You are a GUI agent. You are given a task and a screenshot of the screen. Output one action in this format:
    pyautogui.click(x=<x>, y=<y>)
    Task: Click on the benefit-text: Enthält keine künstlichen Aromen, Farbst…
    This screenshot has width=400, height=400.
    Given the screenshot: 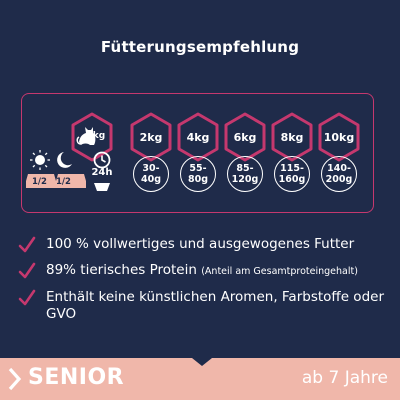 What is the action you would take?
    pyautogui.click(x=215, y=305)
    